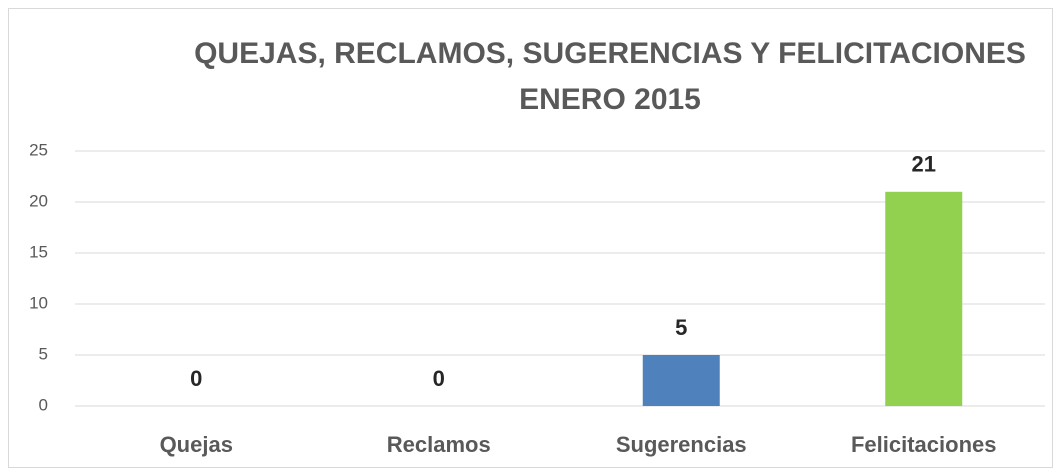 This screenshot has width=1061, height=476. What do you see at coordinates (38, 149) in the screenshot?
I see `y-tick-label: 25` at bounding box center [38, 149].